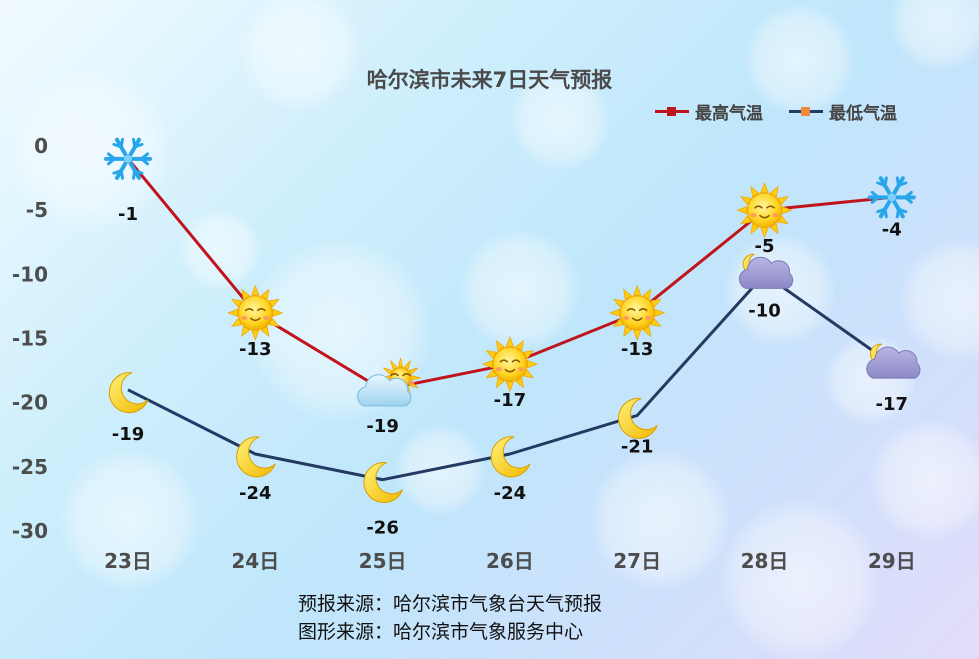 The image size is (979, 659). What do you see at coordinates (672, 111) in the screenshot?
I see `legend-swatch-high` at bounding box center [672, 111].